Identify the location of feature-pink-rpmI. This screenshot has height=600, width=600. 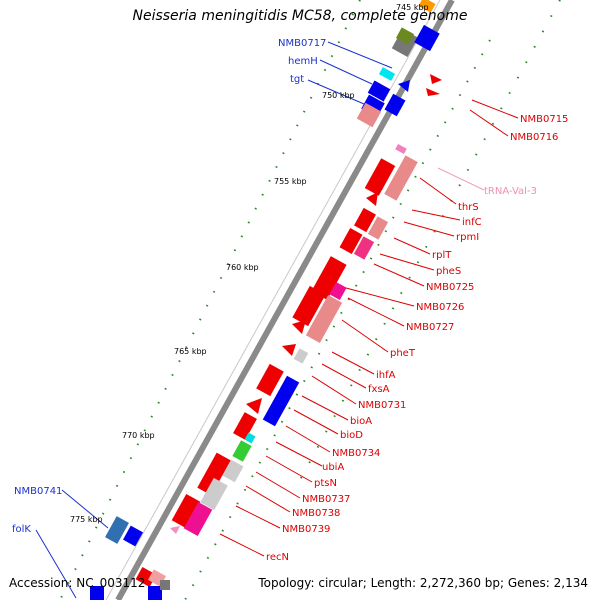
(378, 228).